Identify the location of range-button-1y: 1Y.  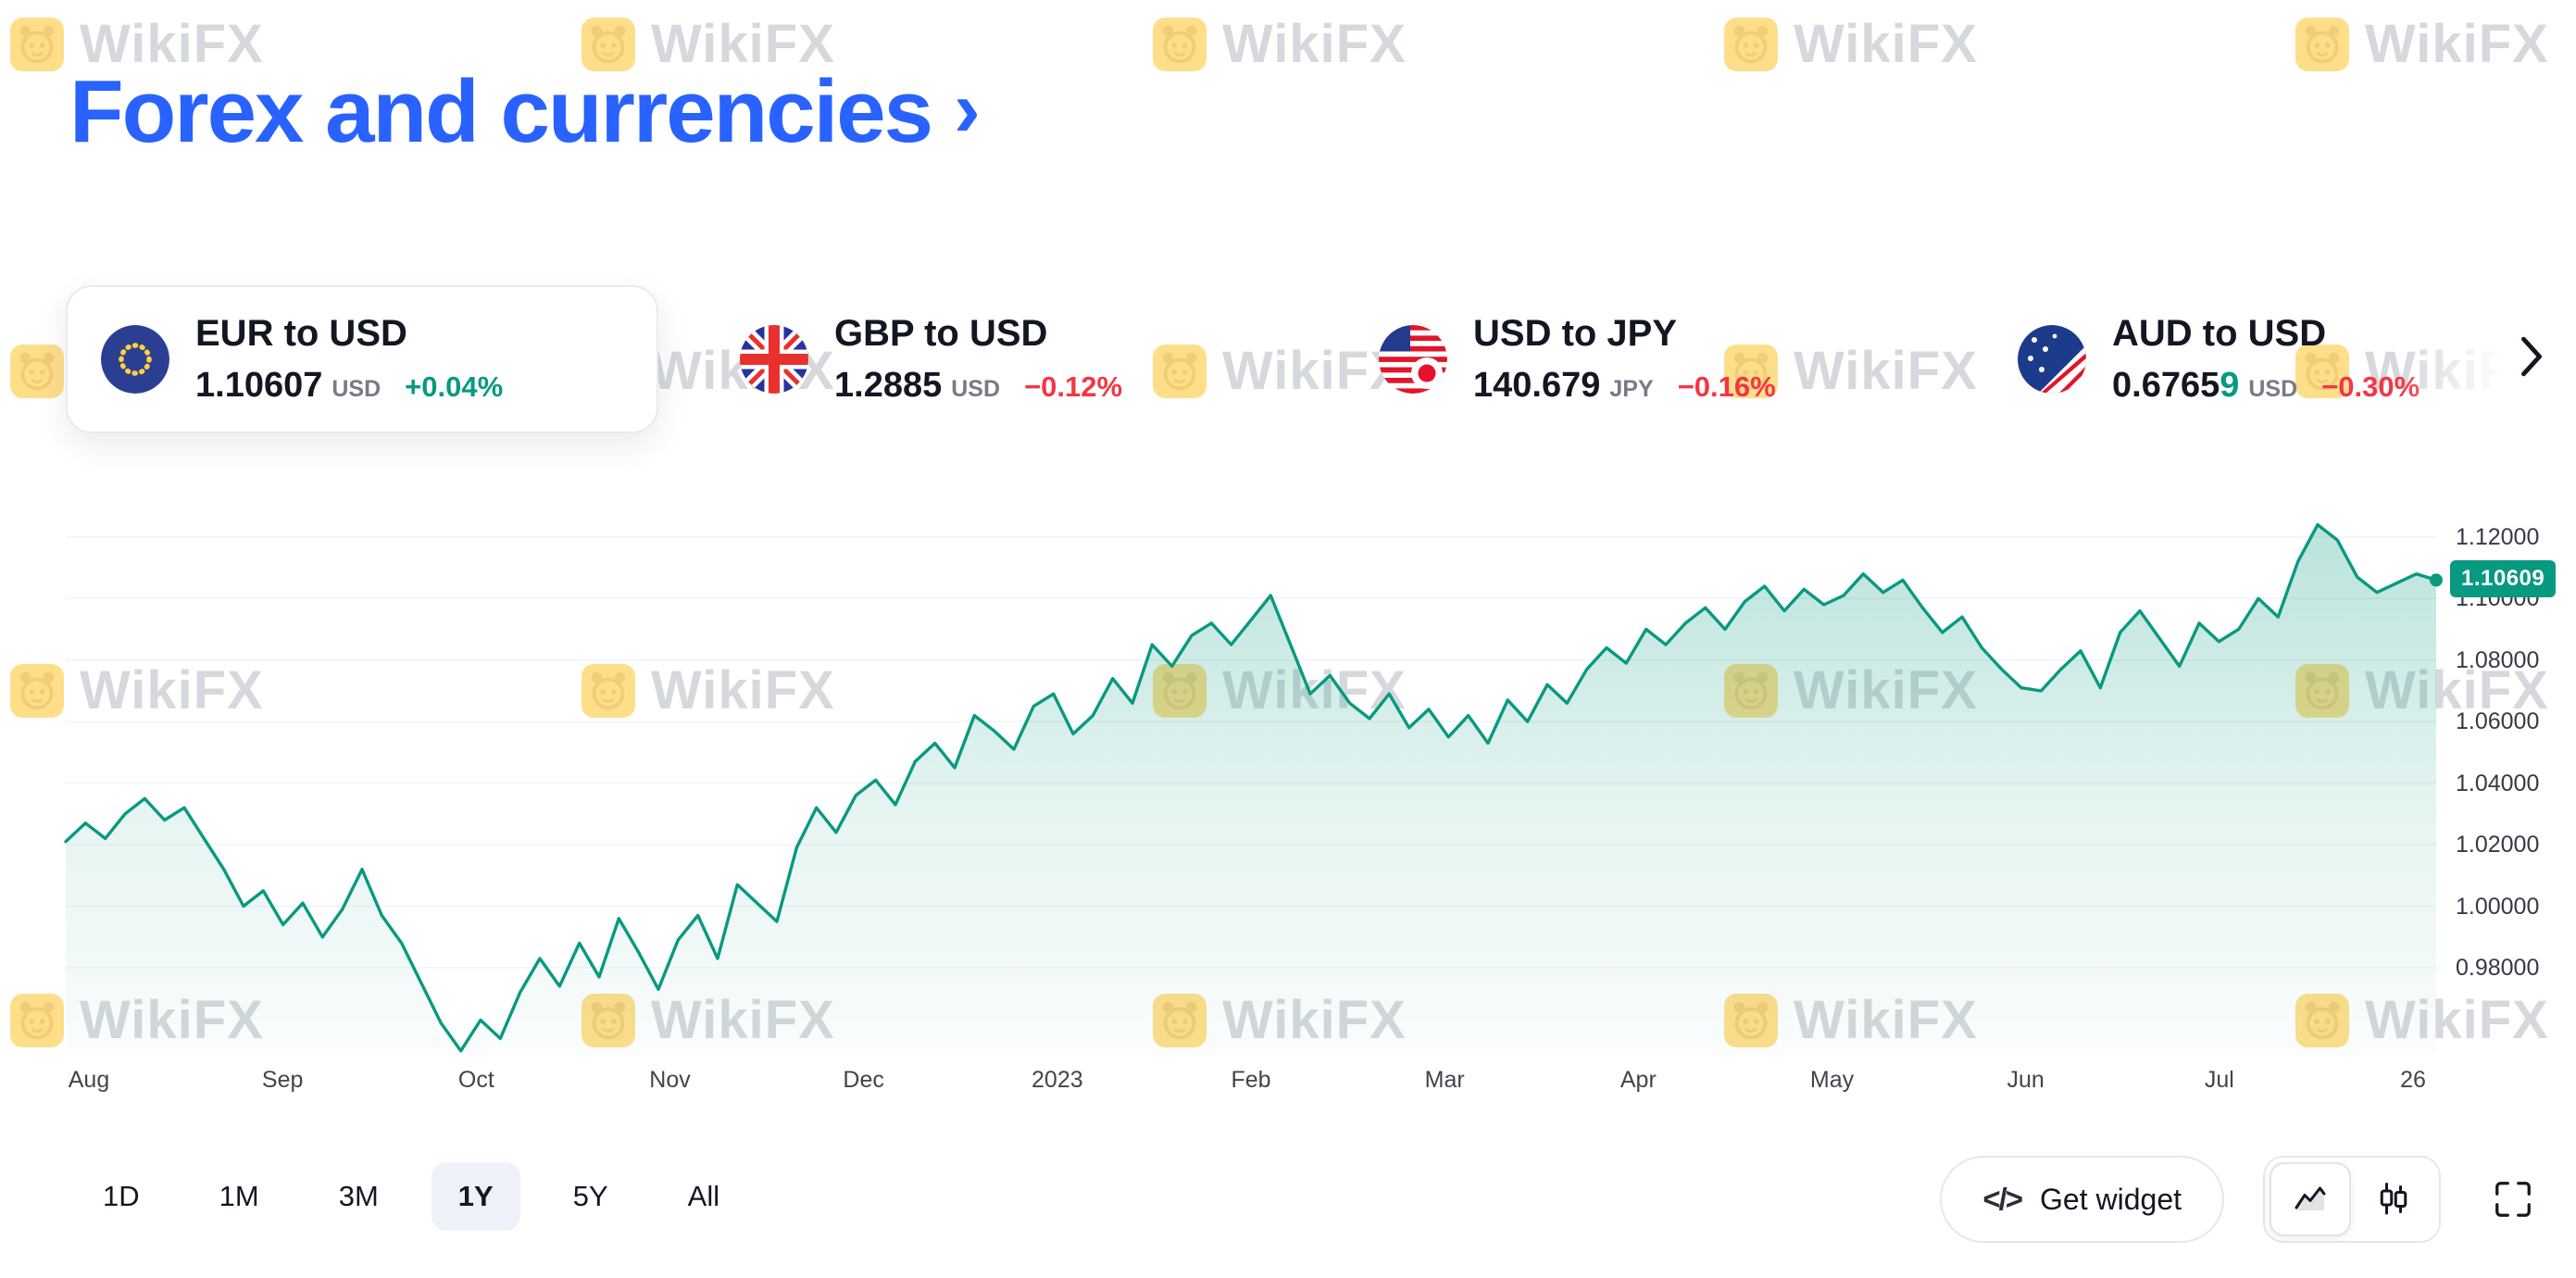
(475, 1196).